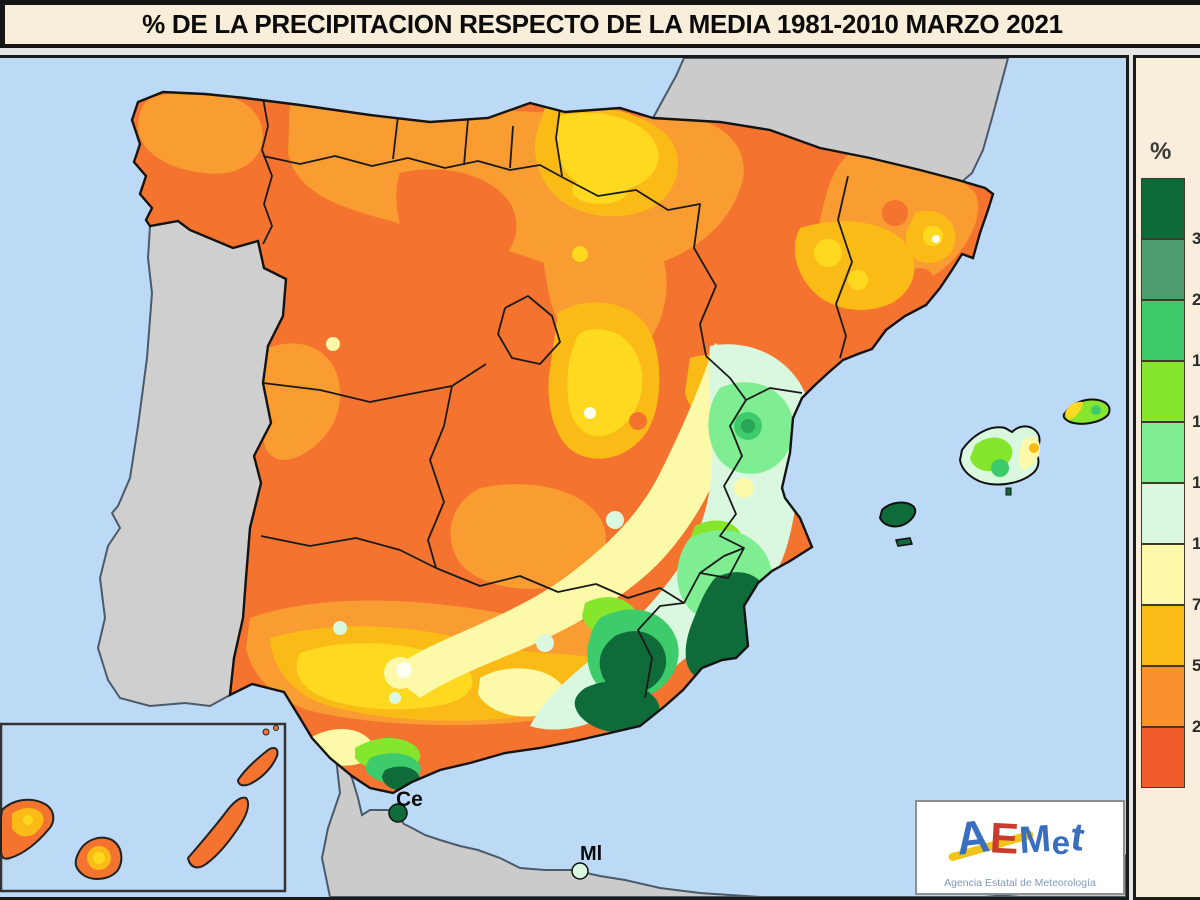  What do you see at coordinates (218, 832) in the screenshot?
I see `fuerteventura-island` at bounding box center [218, 832].